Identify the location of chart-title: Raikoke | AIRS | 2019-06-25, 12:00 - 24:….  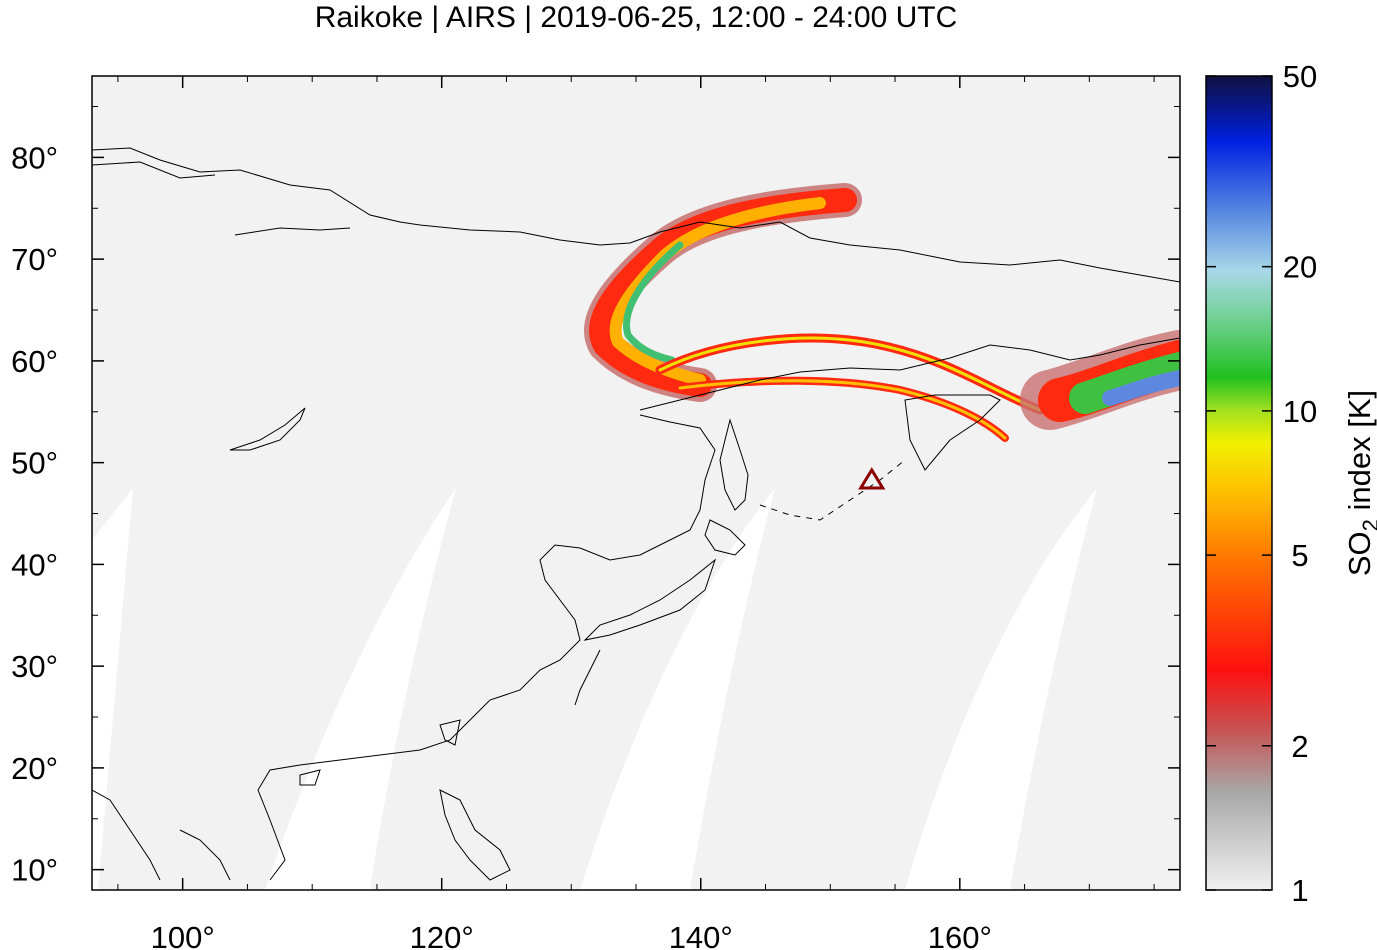
(636, 17).